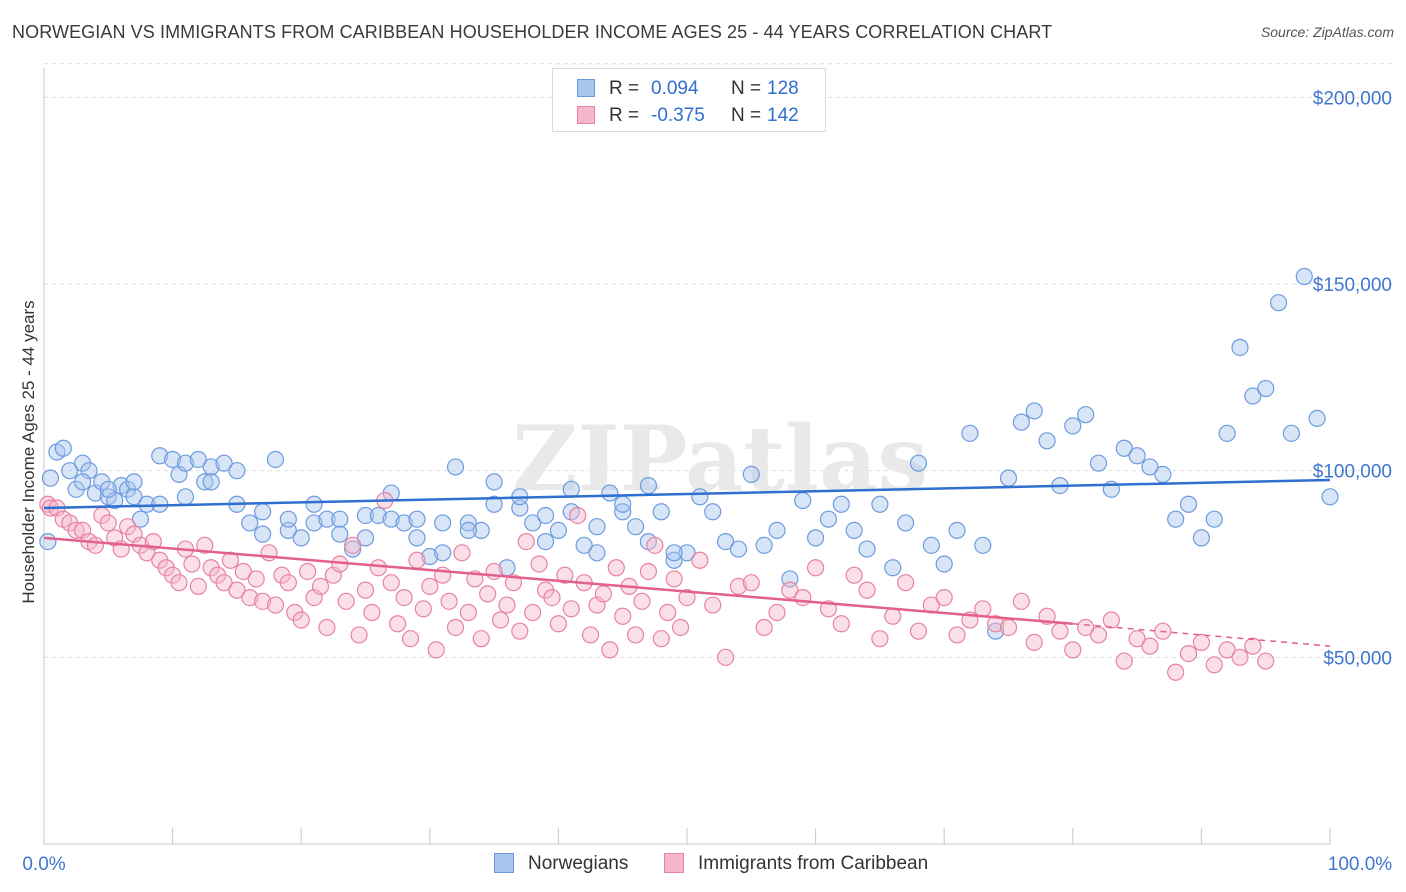  What do you see at coordinates (624, 115) in the screenshot?
I see `legend-r-label: R =` at bounding box center [624, 115].